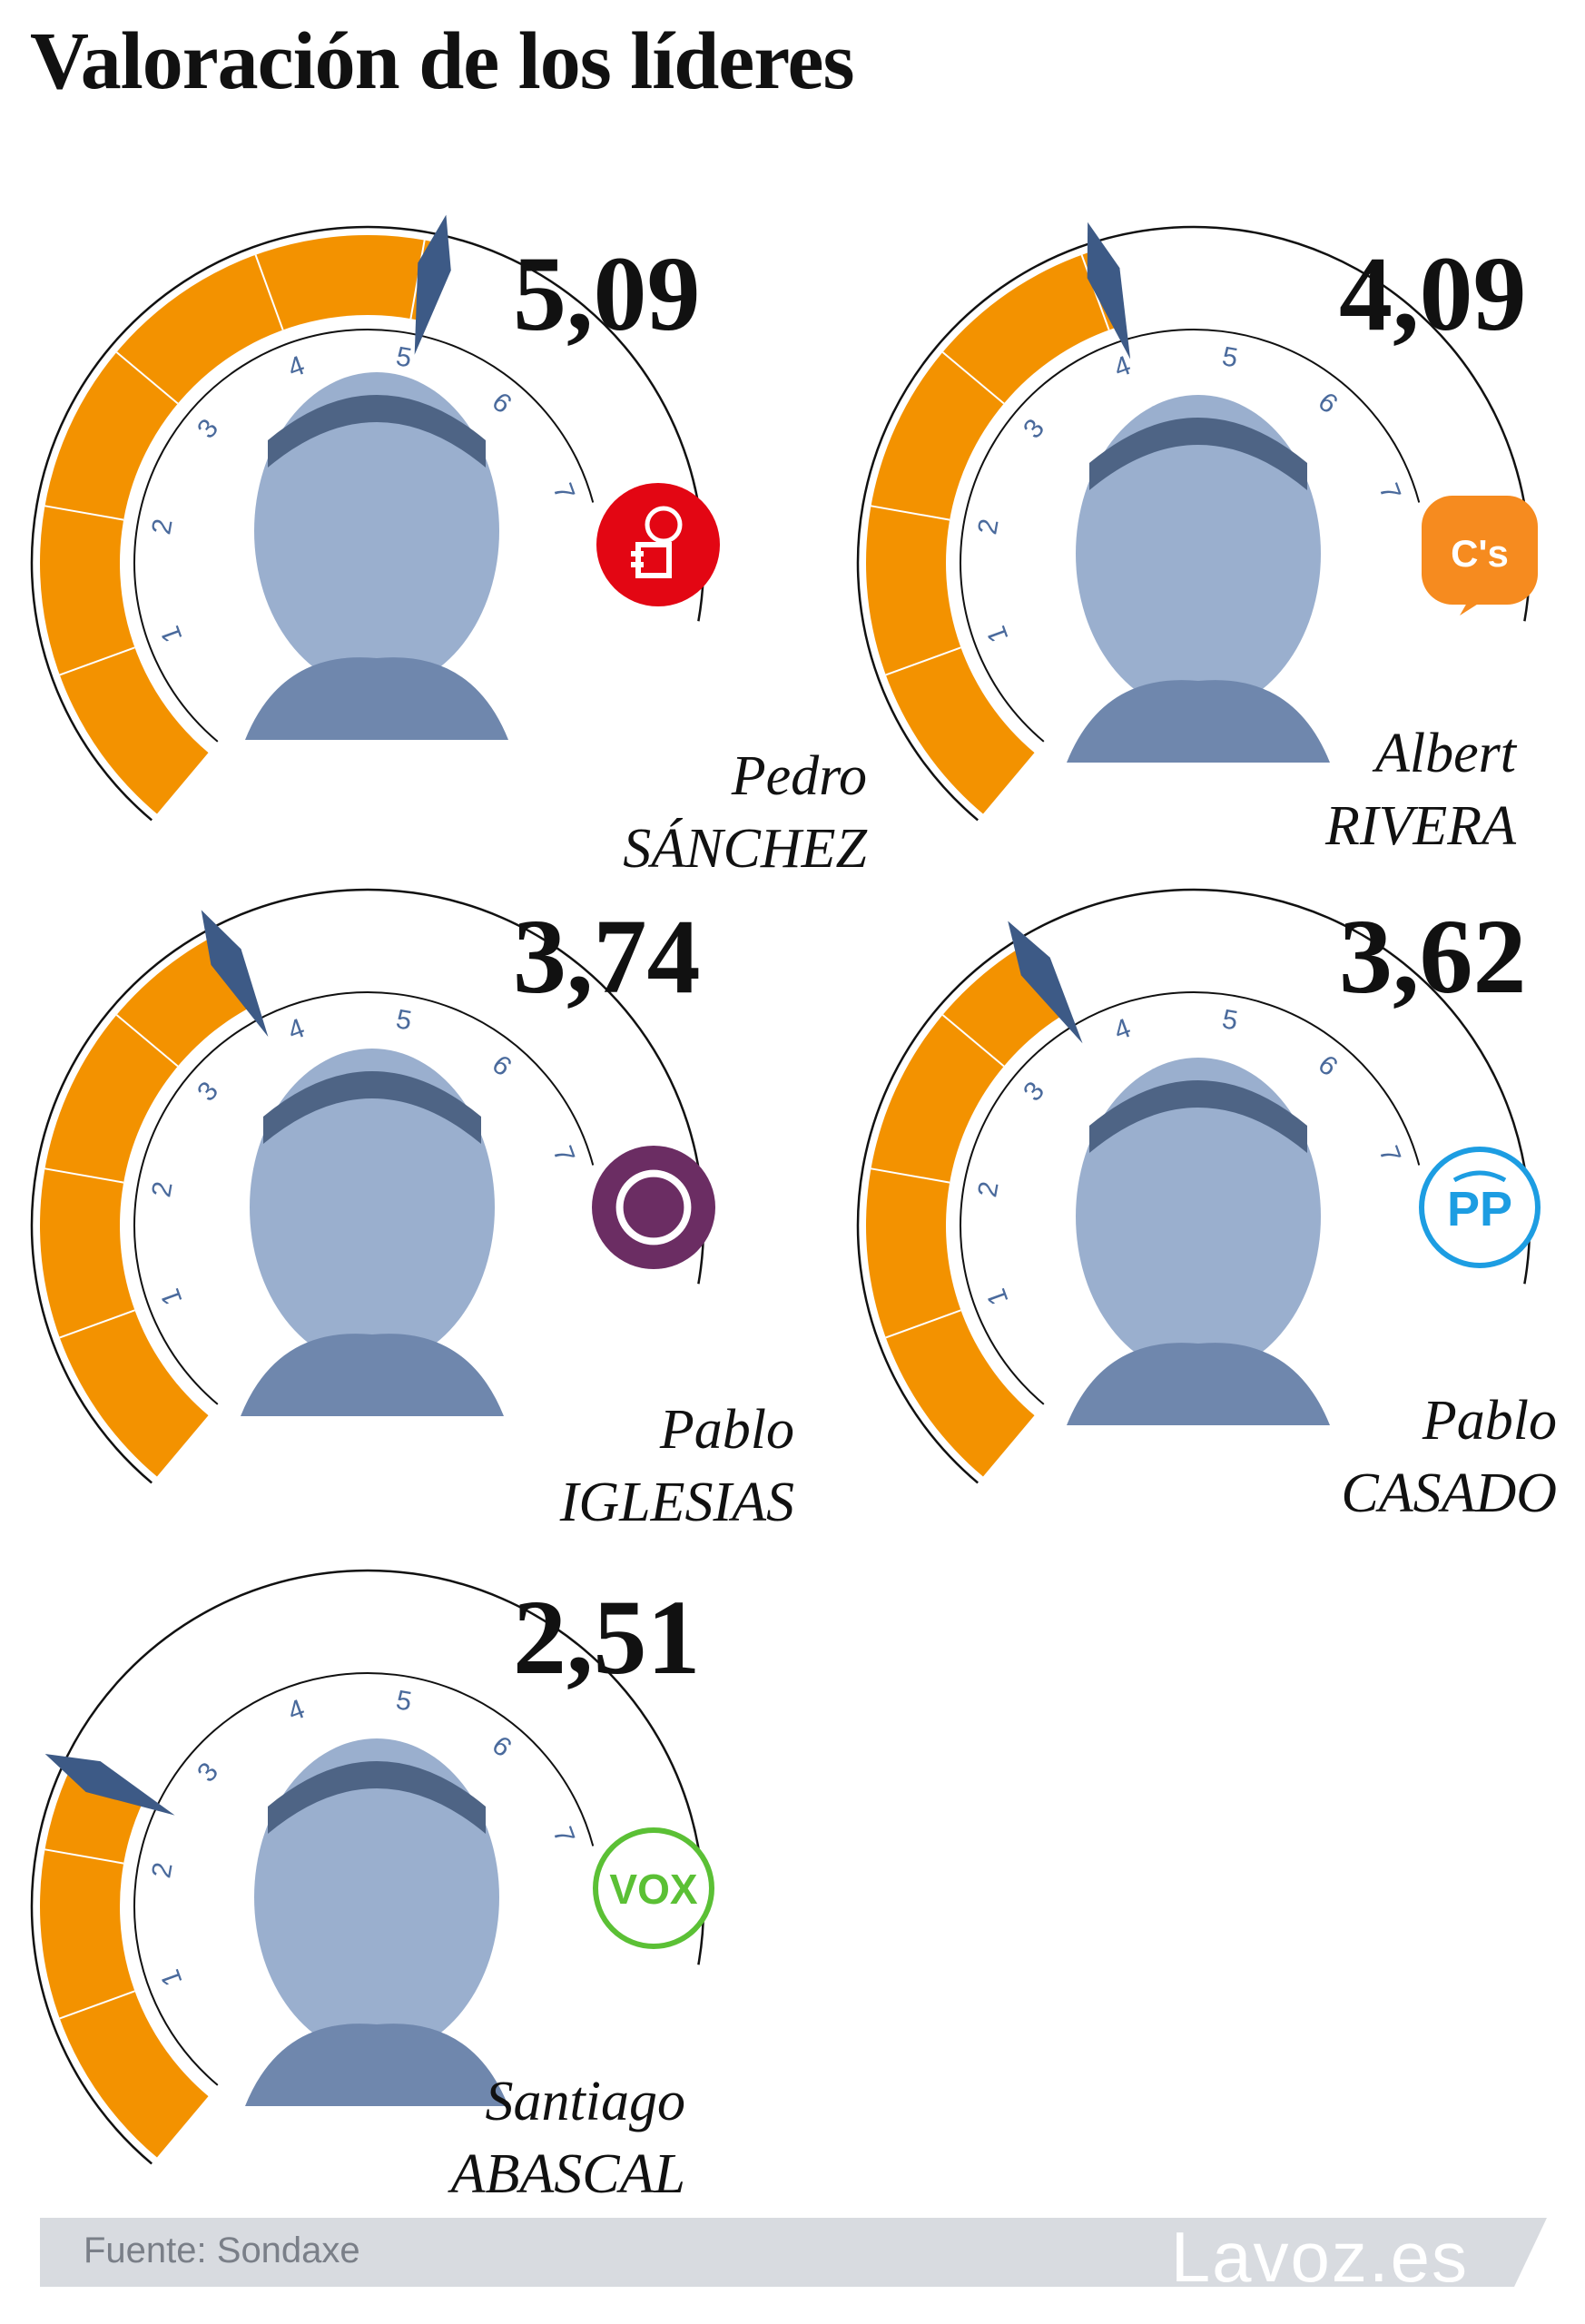 The width and height of the screenshot is (1585, 2324). What do you see at coordinates (664, 525) in the screenshot?
I see `rose-shape` at bounding box center [664, 525].